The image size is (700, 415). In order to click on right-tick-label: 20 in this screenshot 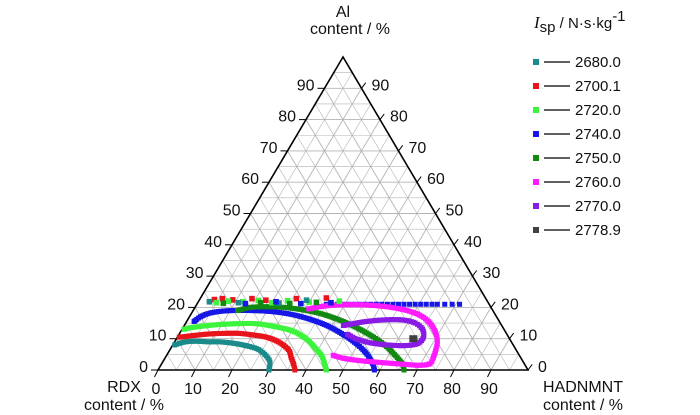, I will do `click(510, 304)`.